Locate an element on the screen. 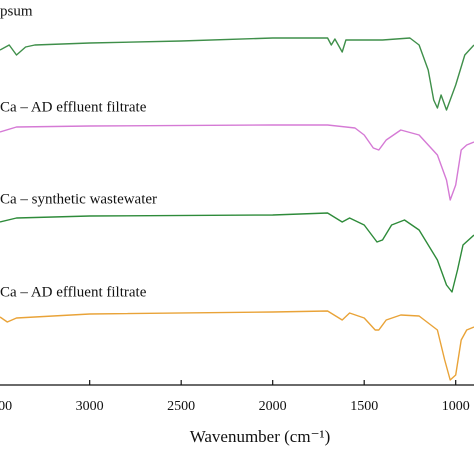 The image size is (474, 474). x-tick-label: 2500 is located at coordinates (181, 406).